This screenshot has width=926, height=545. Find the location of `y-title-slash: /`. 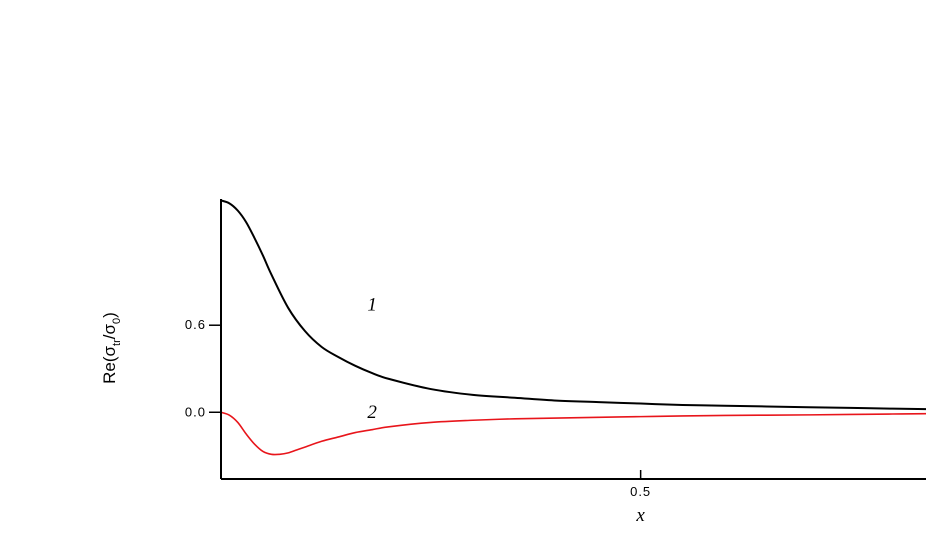

y-title-slash: / is located at coordinates (109, 336).